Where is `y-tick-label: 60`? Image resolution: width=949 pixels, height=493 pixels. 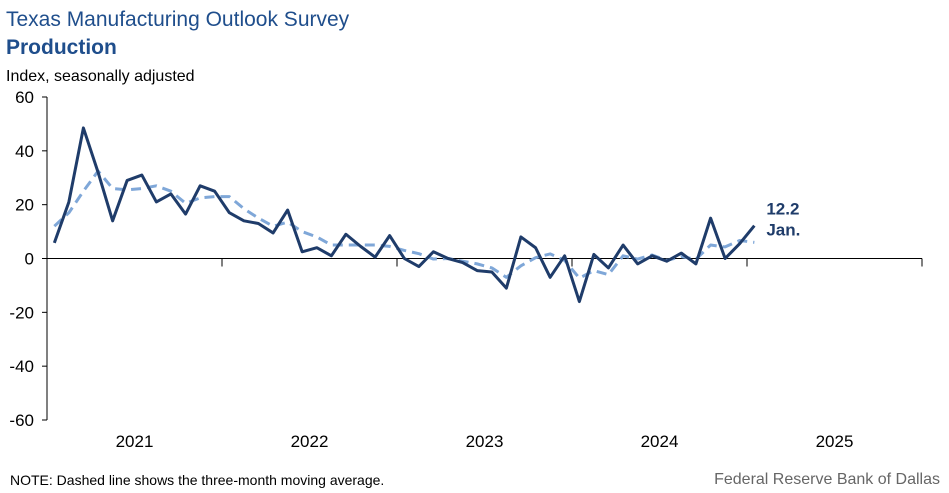
y-tick-label: 60 is located at coordinates (24, 97).